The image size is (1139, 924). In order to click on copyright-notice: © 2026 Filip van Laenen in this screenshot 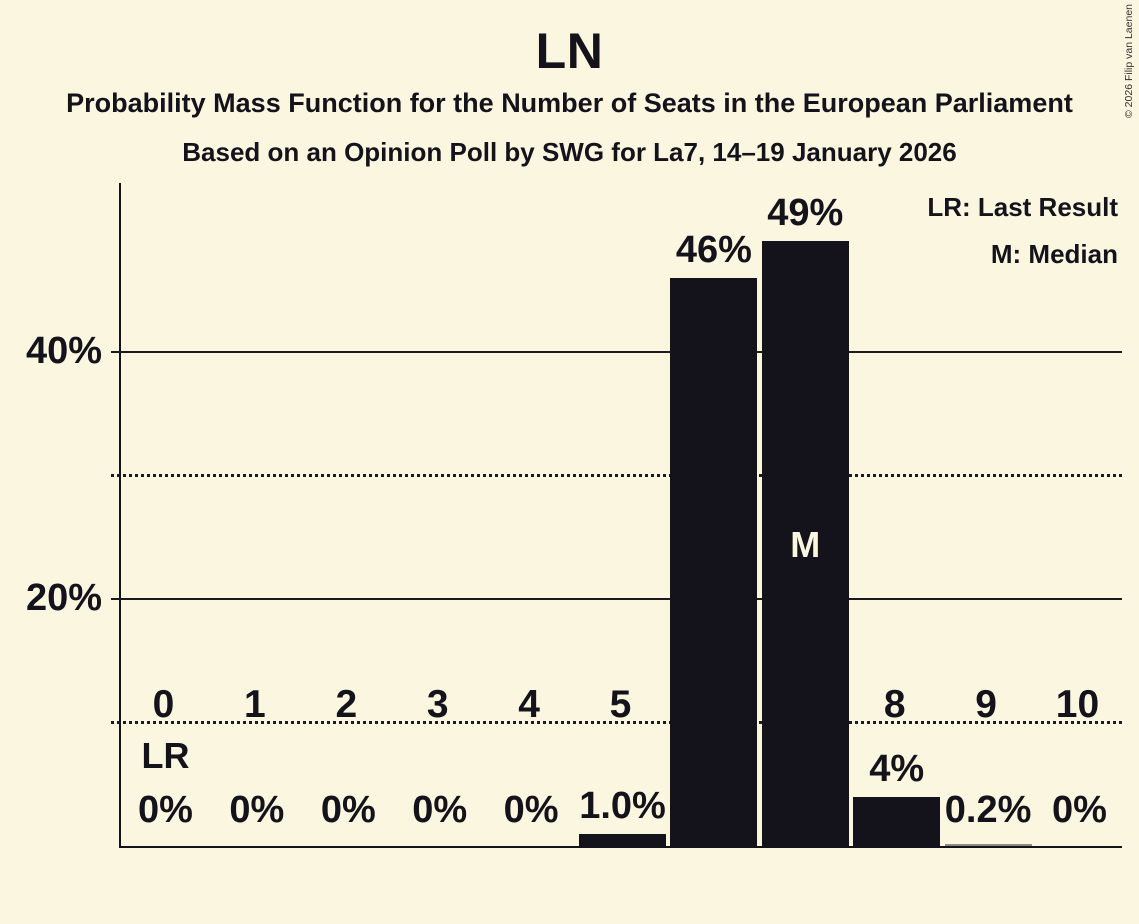, I will do `click(1129, 61)`.